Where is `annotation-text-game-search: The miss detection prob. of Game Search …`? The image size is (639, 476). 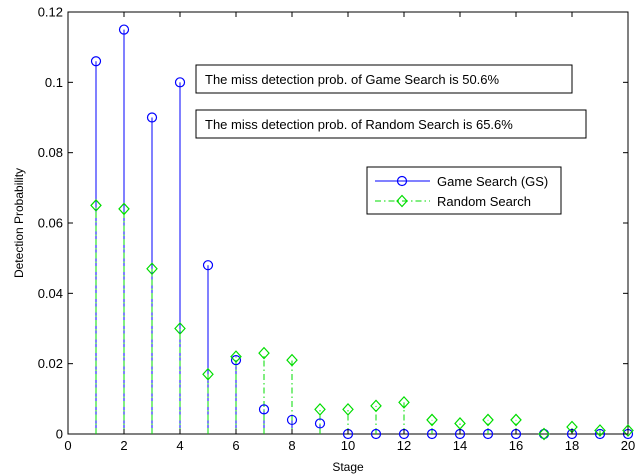
annotation-text-game-search: The miss detection prob. of Game Search … is located at coordinates (352, 79).